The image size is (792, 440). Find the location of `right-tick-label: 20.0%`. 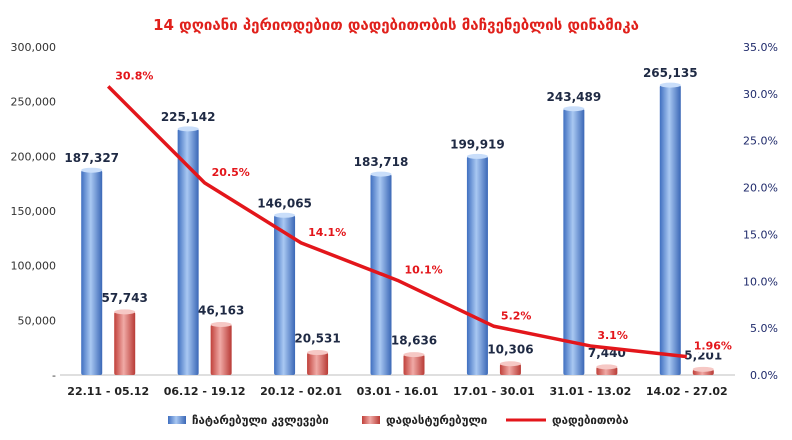

right-tick-label: 20.0% is located at coordinates (760, 188).